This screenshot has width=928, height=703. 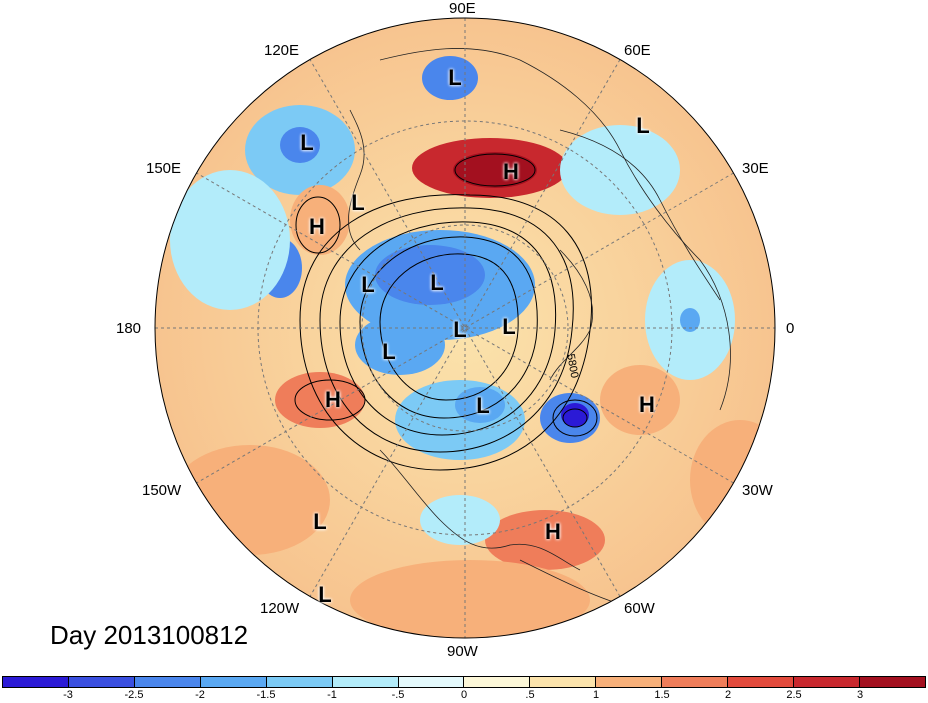 What do you see at coordinates (639, 608) in the screenshot?
I see `lon-label-60w: 60W` at bounding box center [639, 608].